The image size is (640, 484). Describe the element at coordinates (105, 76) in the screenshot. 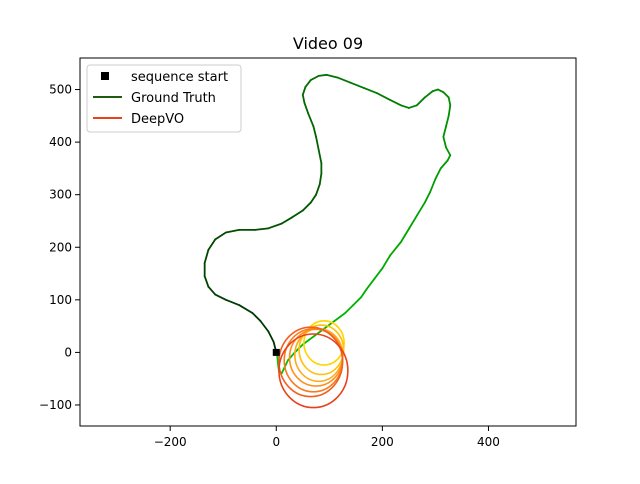

I see `legend-marker-sequence-start` at that location.